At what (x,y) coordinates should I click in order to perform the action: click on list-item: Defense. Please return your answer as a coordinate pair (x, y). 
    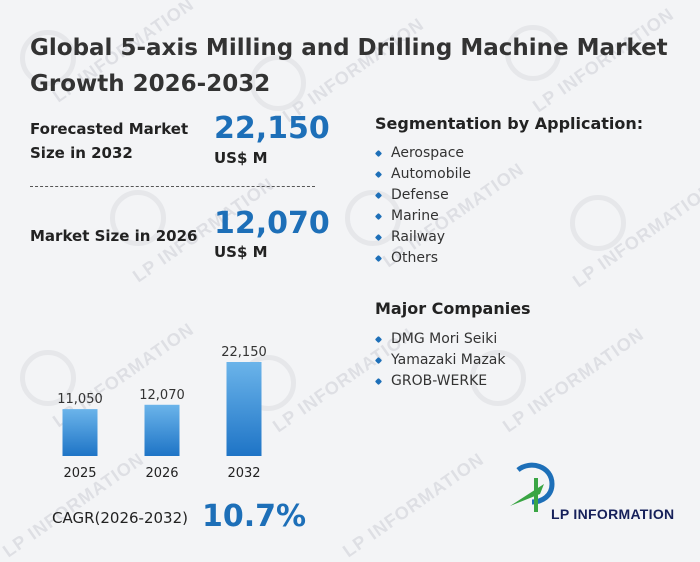
    Looking at the image, I should click on (423, 195).